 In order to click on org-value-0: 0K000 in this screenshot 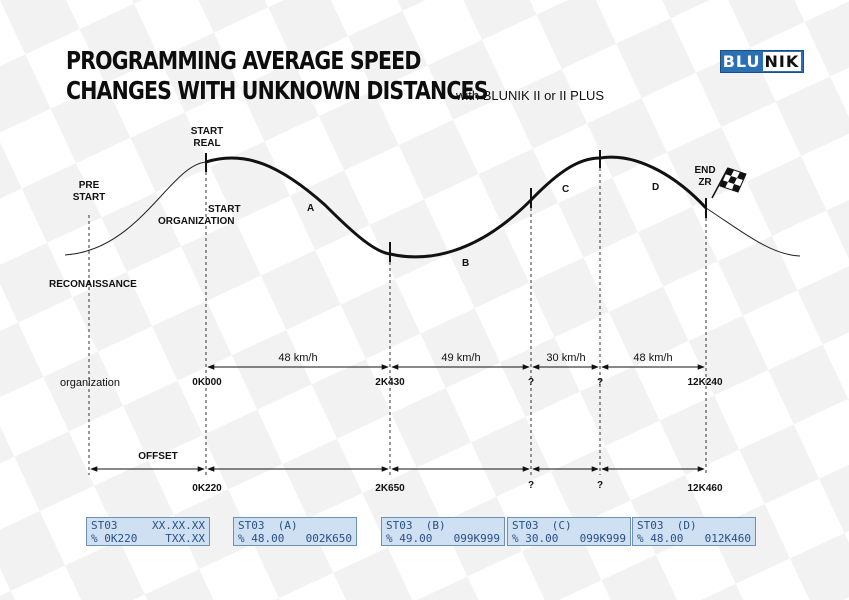, I will do `click(207, 382)`.